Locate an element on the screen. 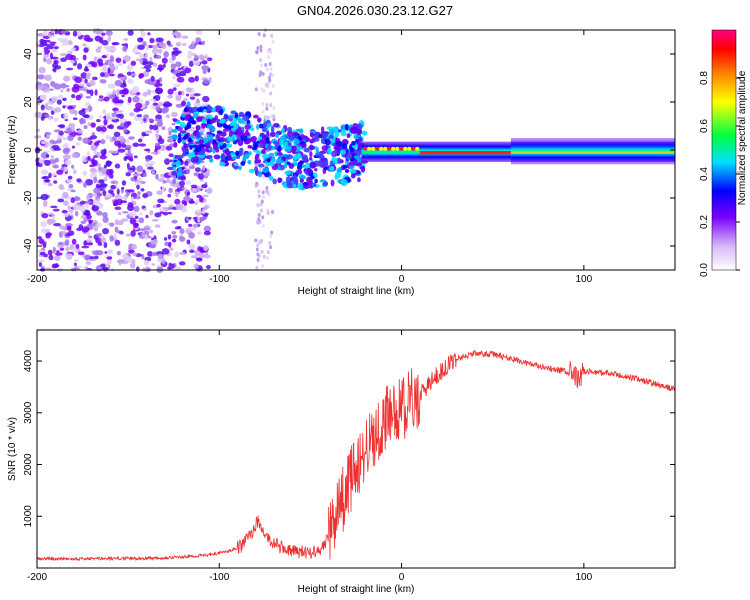 This screenshot has width=750, height=600. spectrogram-y-tick-label: 20 is located at coordinates (28, 102).